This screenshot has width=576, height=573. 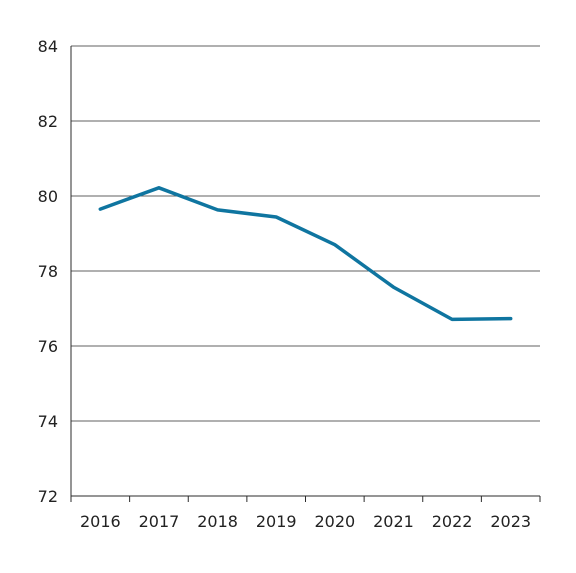 I want to click on y-tick-label: 78, so click(x=48, y=271).